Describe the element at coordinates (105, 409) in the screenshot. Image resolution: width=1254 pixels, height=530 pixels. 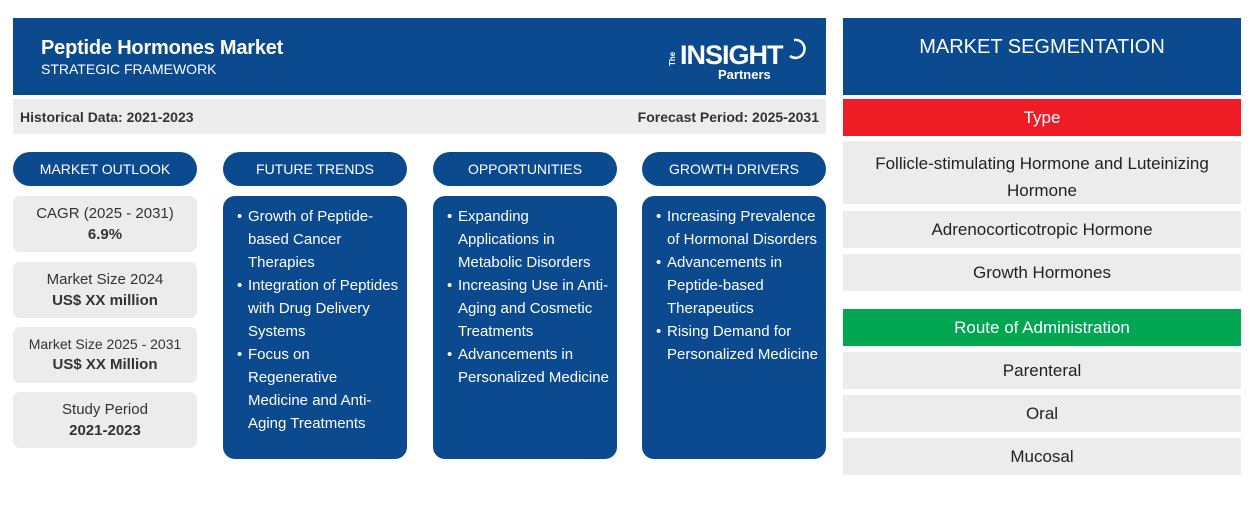
I see `stat-label: Study Period` at that location.